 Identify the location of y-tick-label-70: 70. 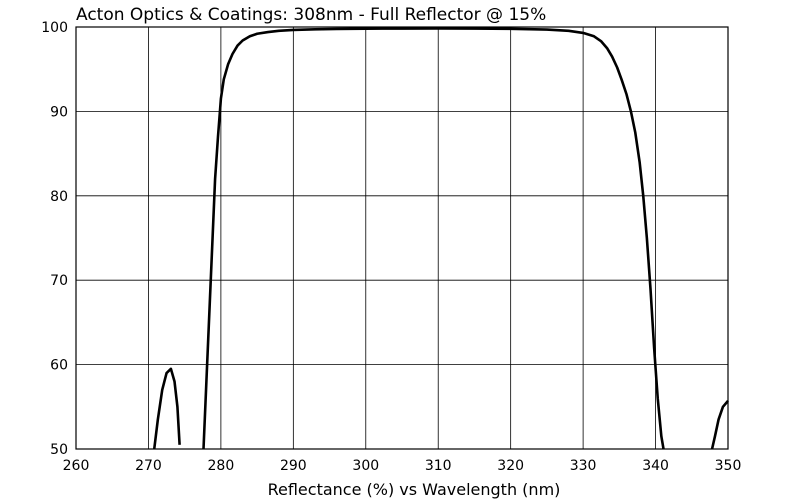
(59, 281).